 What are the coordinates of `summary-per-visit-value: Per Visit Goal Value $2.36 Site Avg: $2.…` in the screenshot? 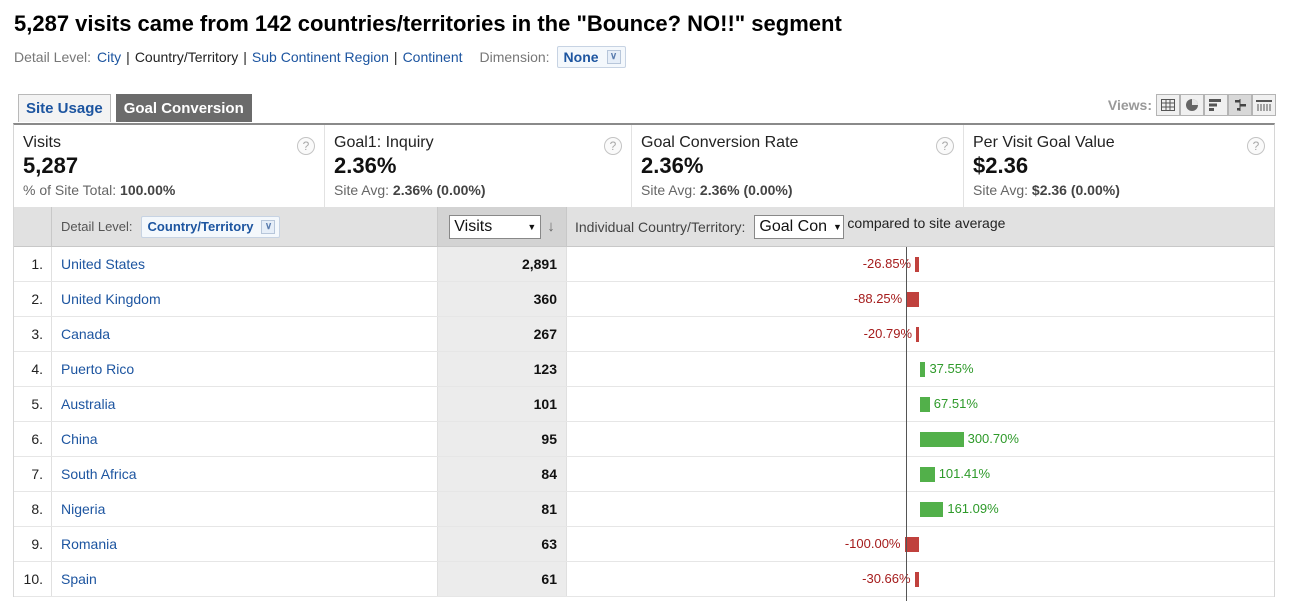 It's located at (1119, 166).